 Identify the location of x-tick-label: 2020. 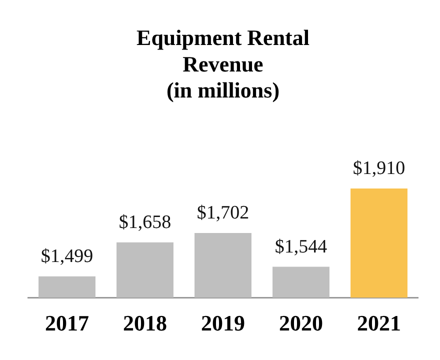
(301, 323).